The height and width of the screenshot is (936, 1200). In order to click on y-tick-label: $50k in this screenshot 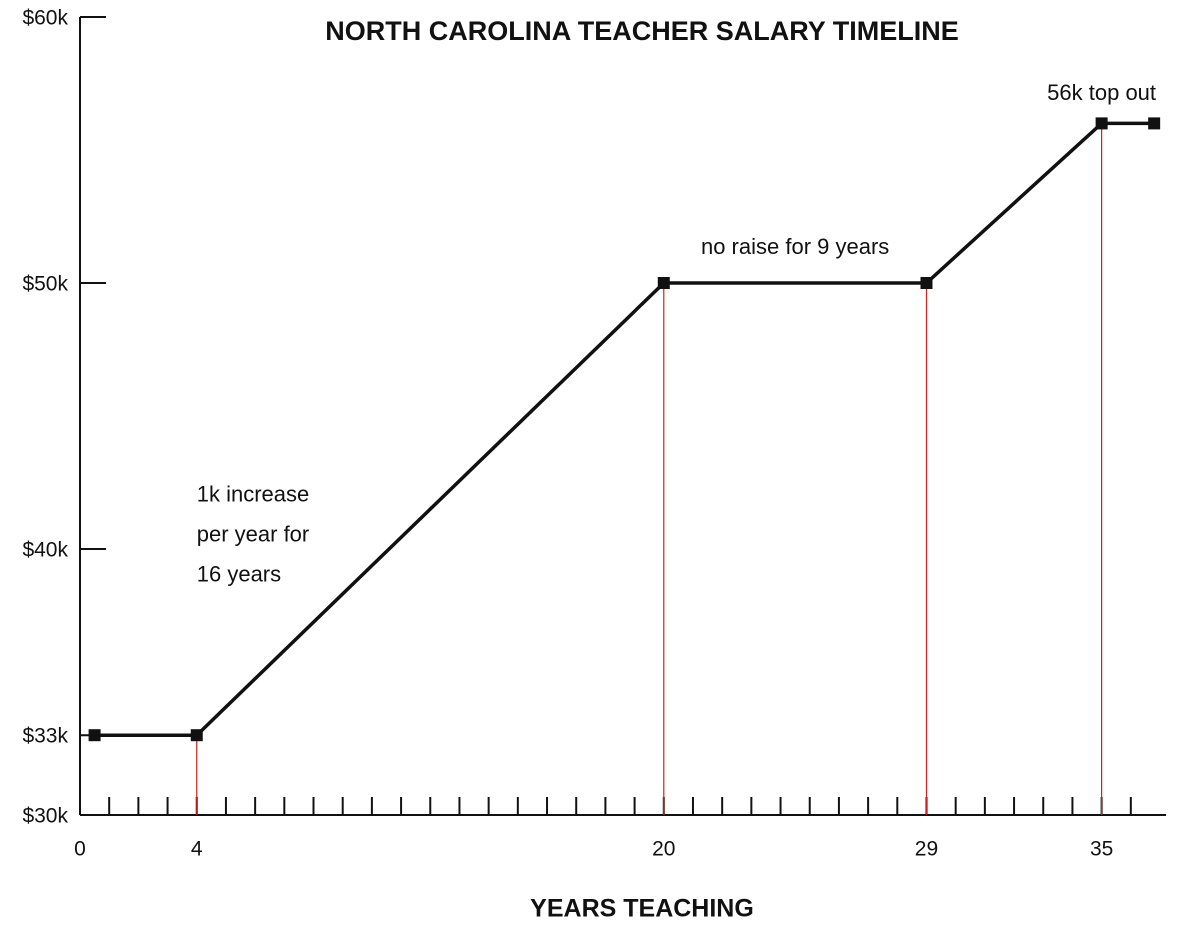, I will do `click(45, 284)`.